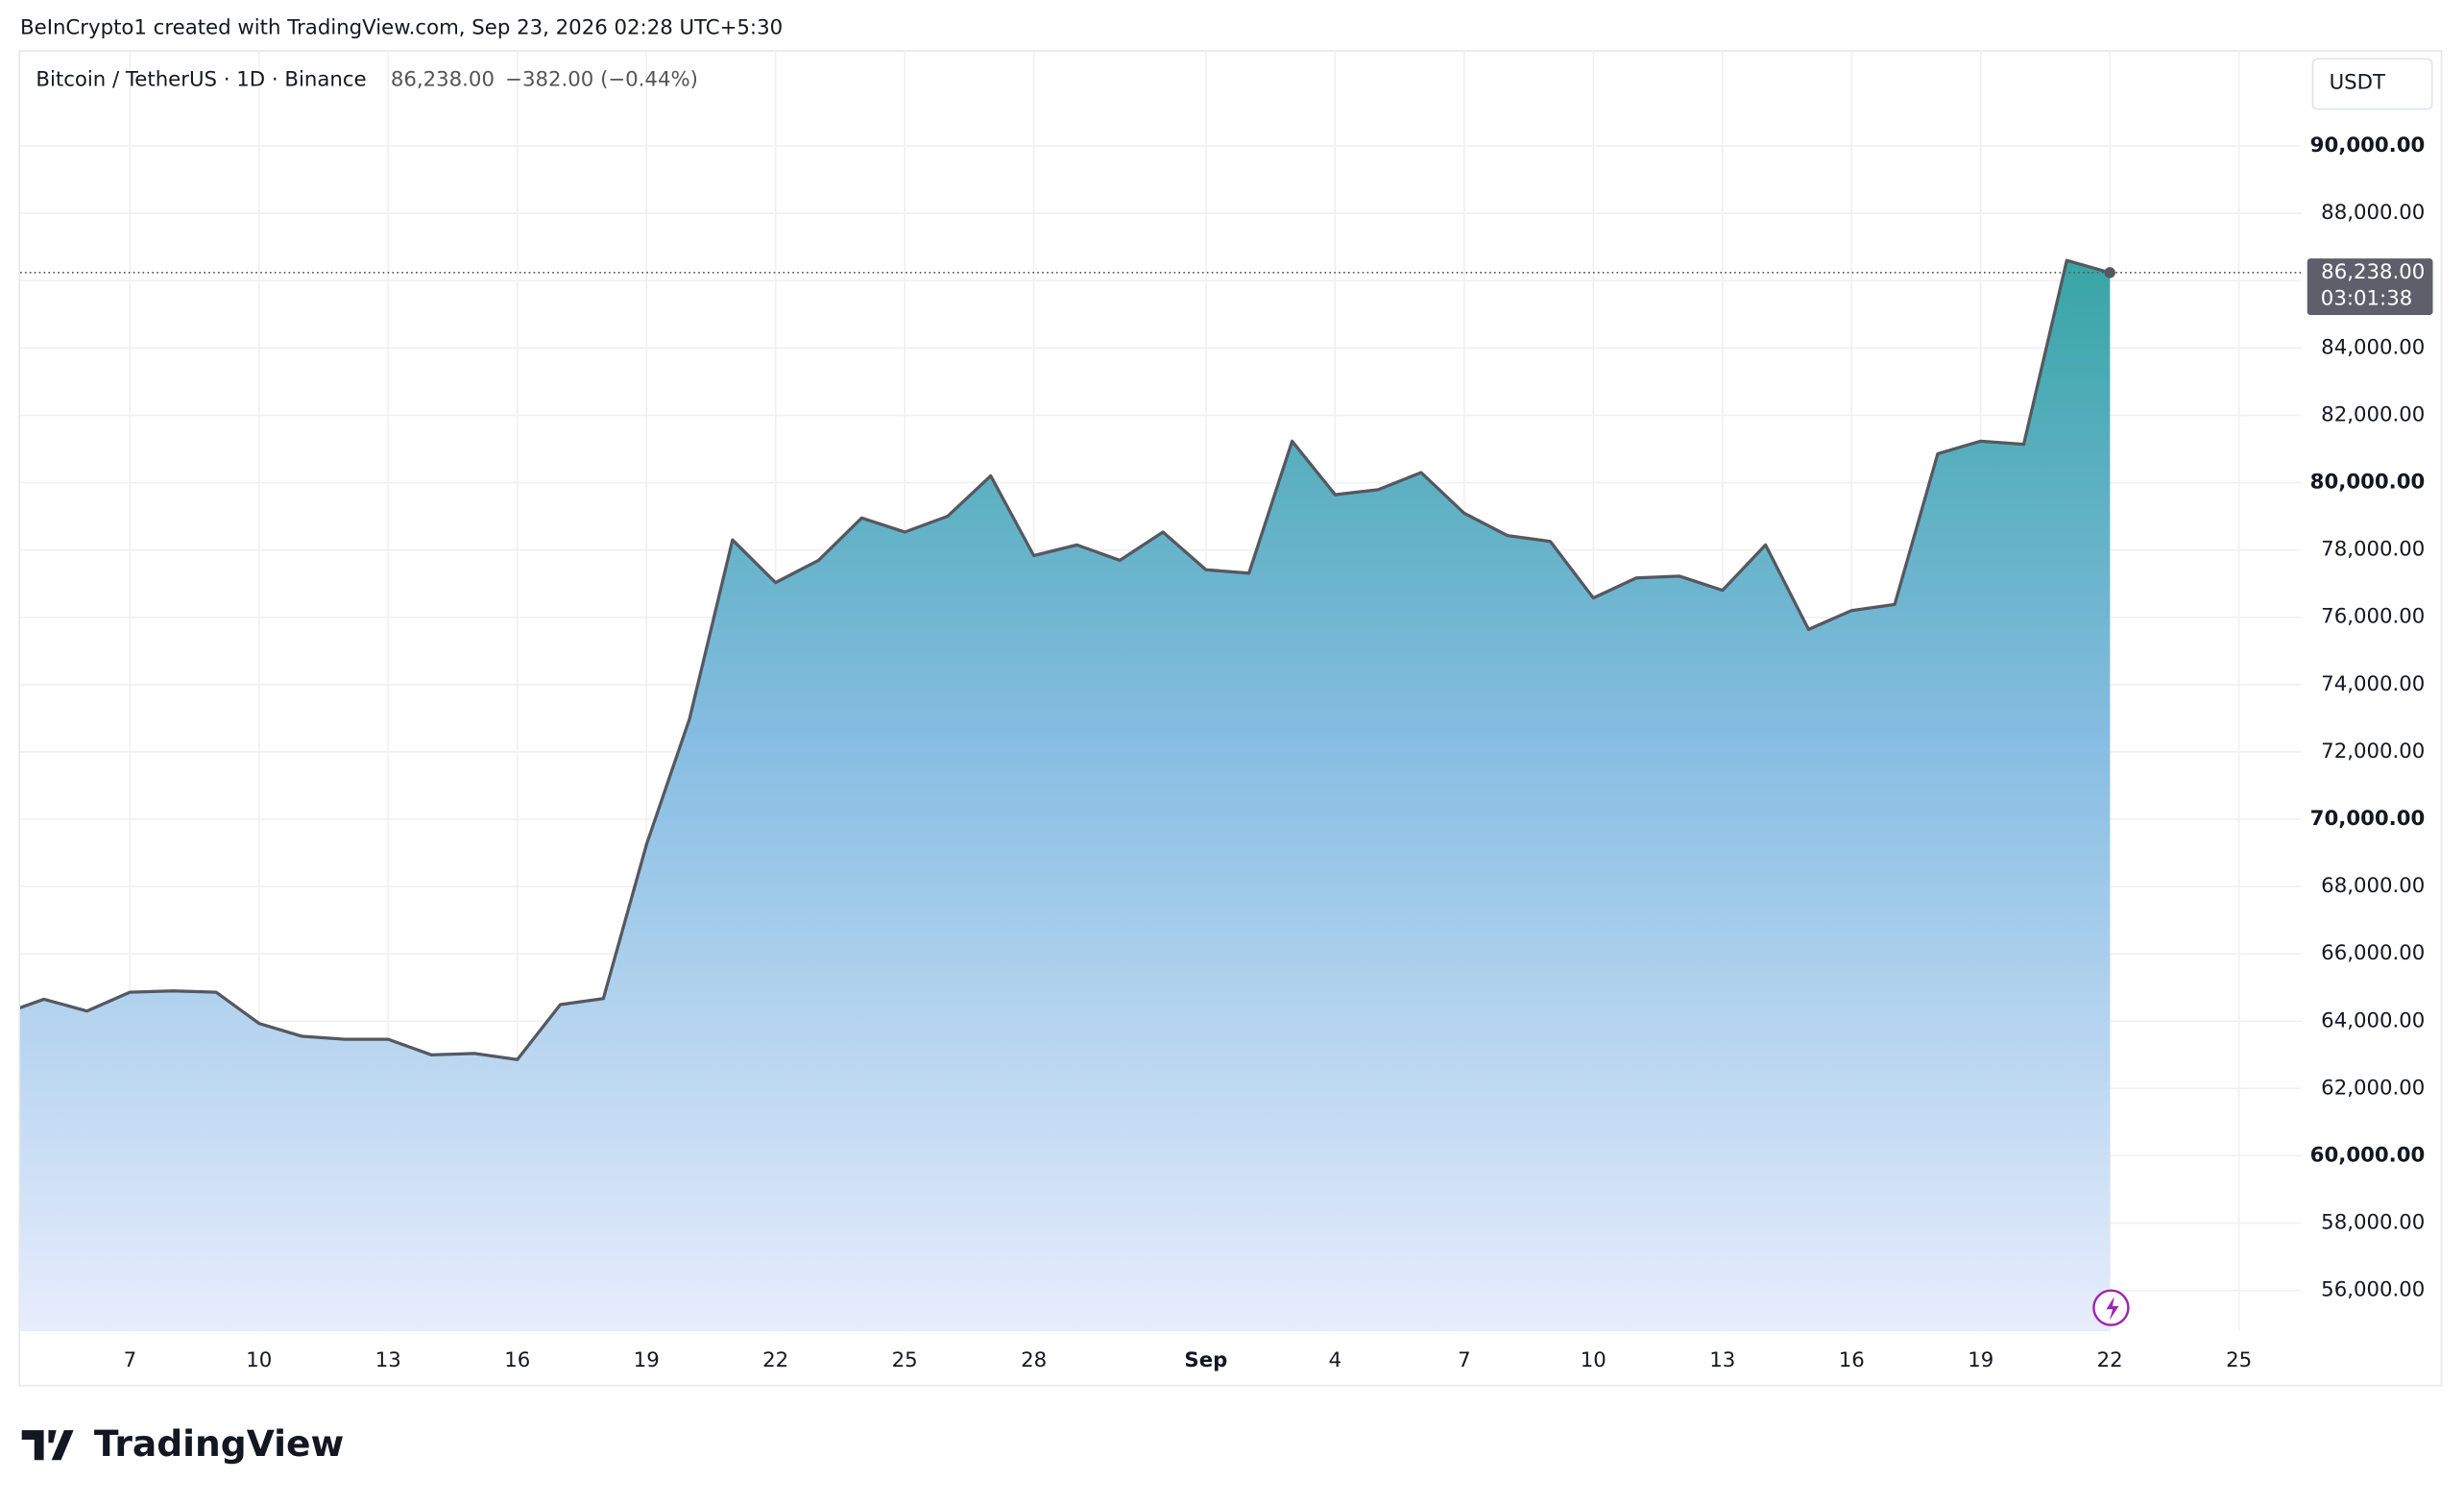  I want to click on price-label-box, so click(2370, 287).